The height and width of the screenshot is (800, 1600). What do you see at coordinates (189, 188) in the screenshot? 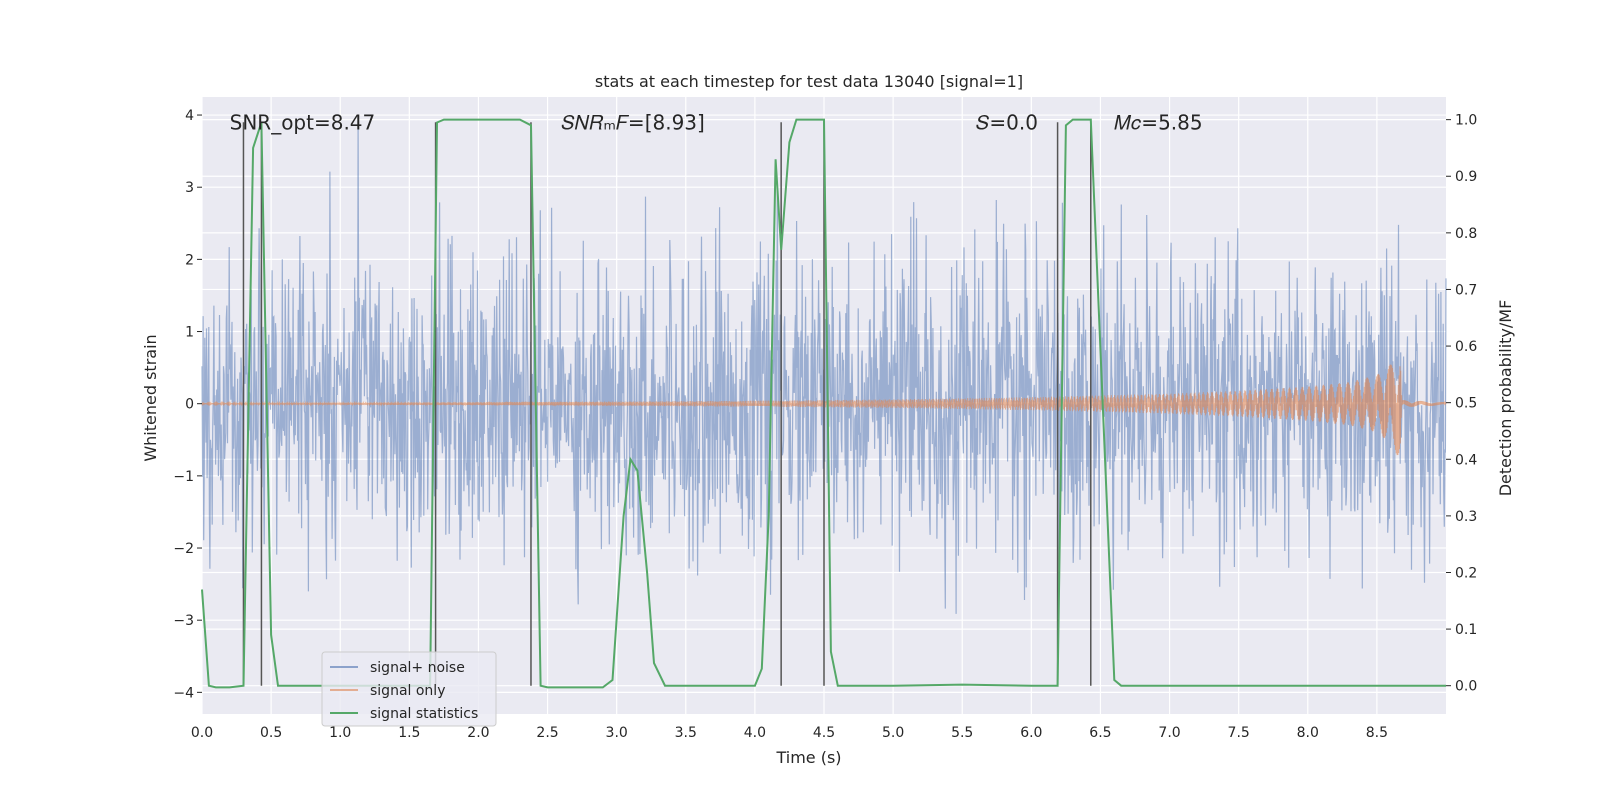
I see `y-left-tick-label: 3` at bounding box center [189, 188].